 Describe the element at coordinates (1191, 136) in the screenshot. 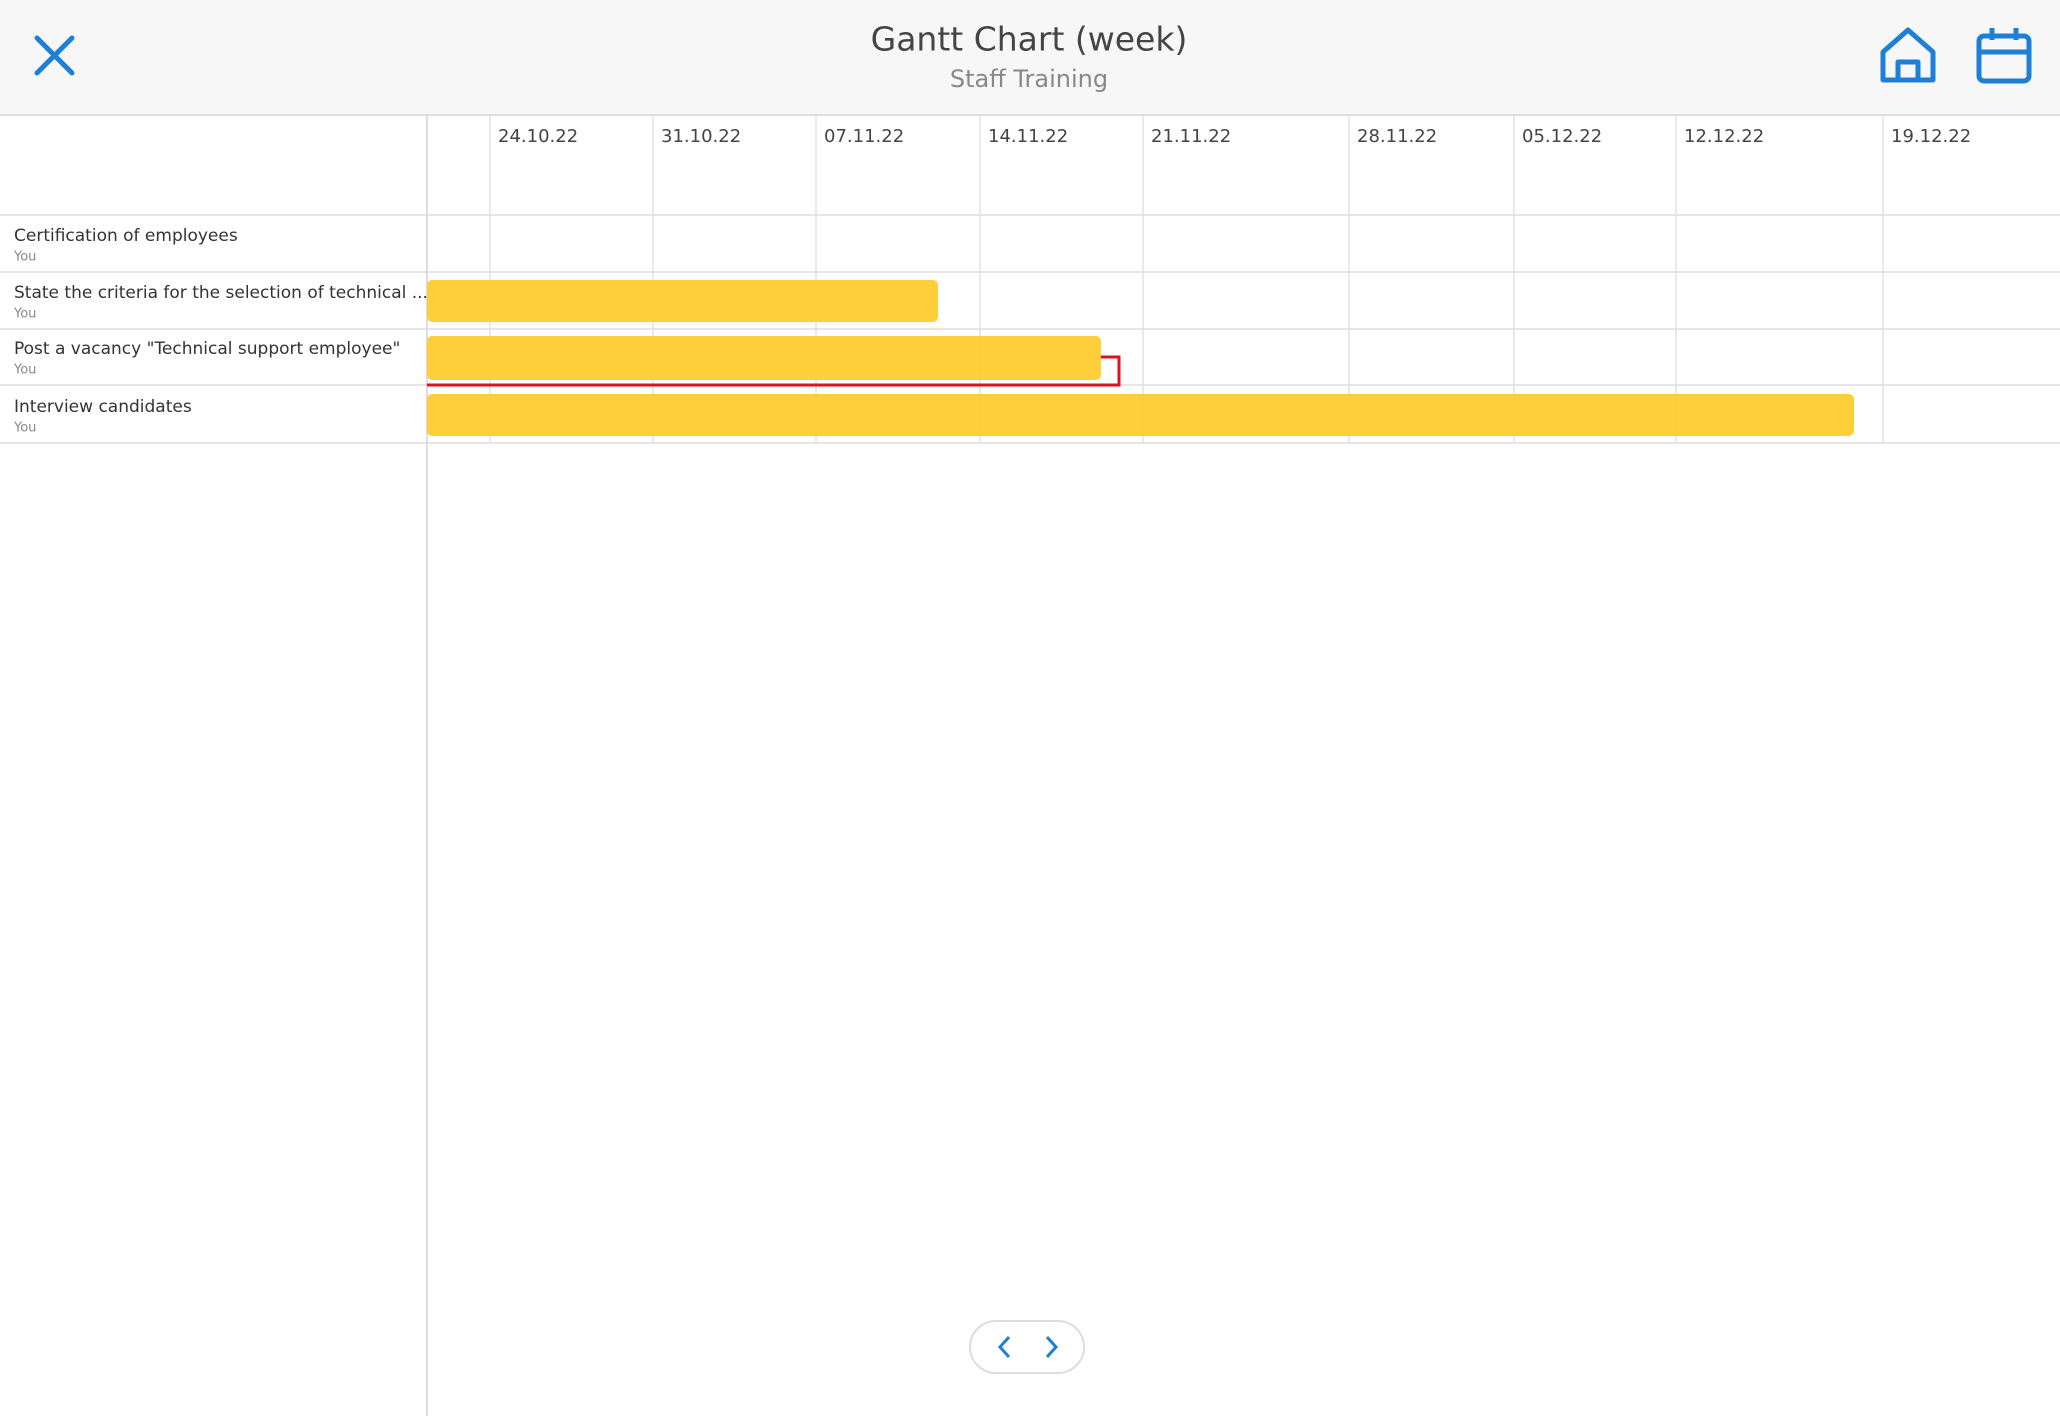

I see `date-label: 21.11.22` at that location.